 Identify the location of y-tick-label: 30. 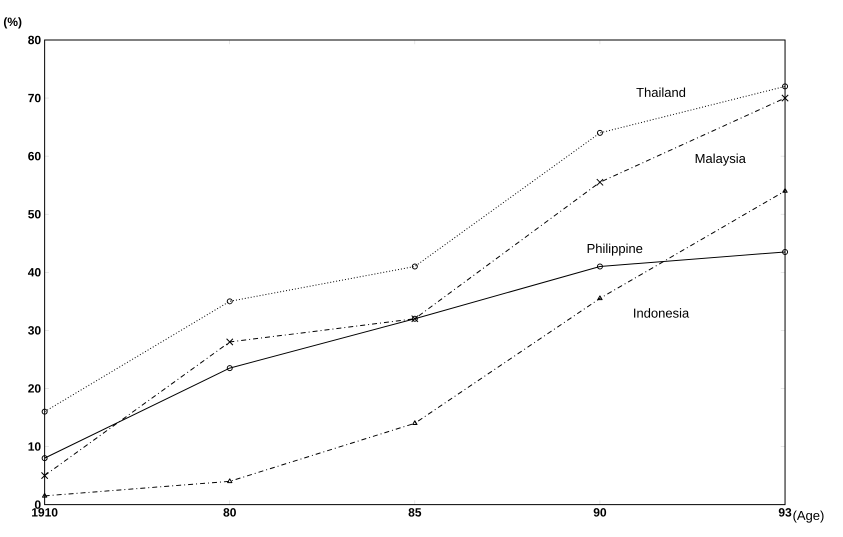
(34, 330).